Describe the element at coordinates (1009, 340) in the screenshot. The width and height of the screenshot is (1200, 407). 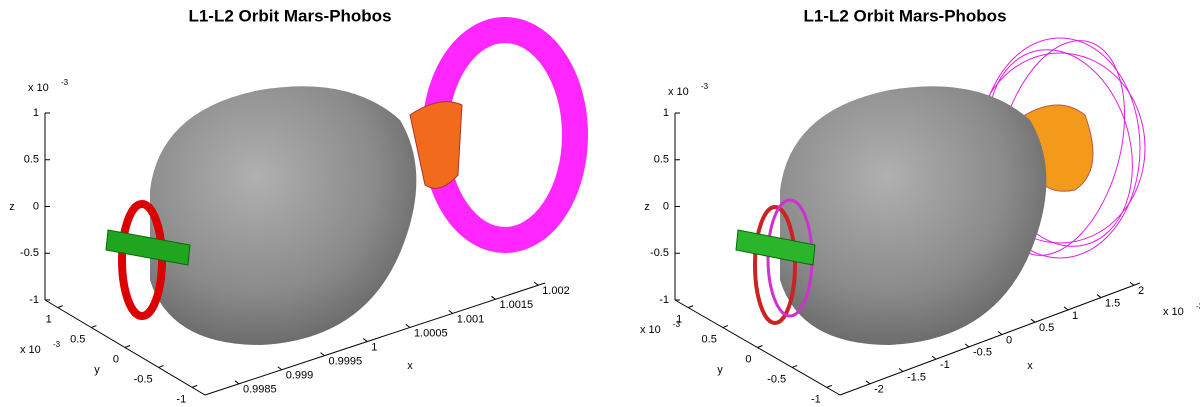
I see `x-tick-label: 0` at that location.